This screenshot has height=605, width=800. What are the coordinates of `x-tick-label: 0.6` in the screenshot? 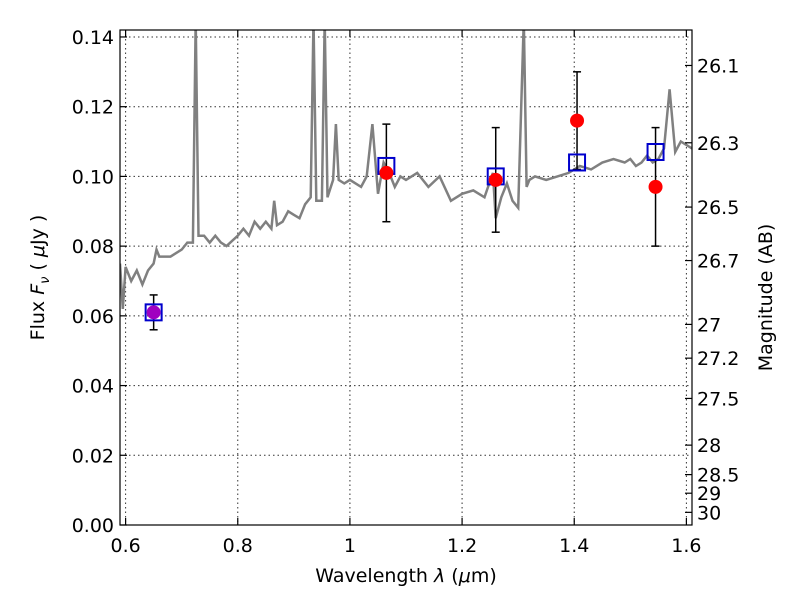 It's located at (125, 546).